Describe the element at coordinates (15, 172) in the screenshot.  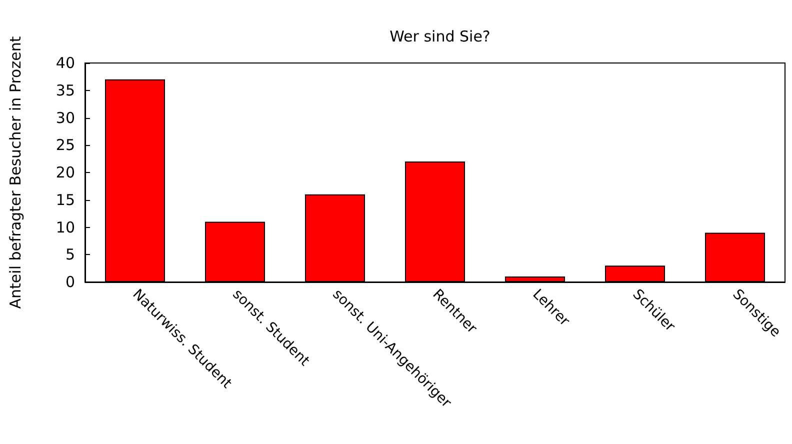
I see `y-axis-title: Anteil befragter Besucher in Prozent` at that location.